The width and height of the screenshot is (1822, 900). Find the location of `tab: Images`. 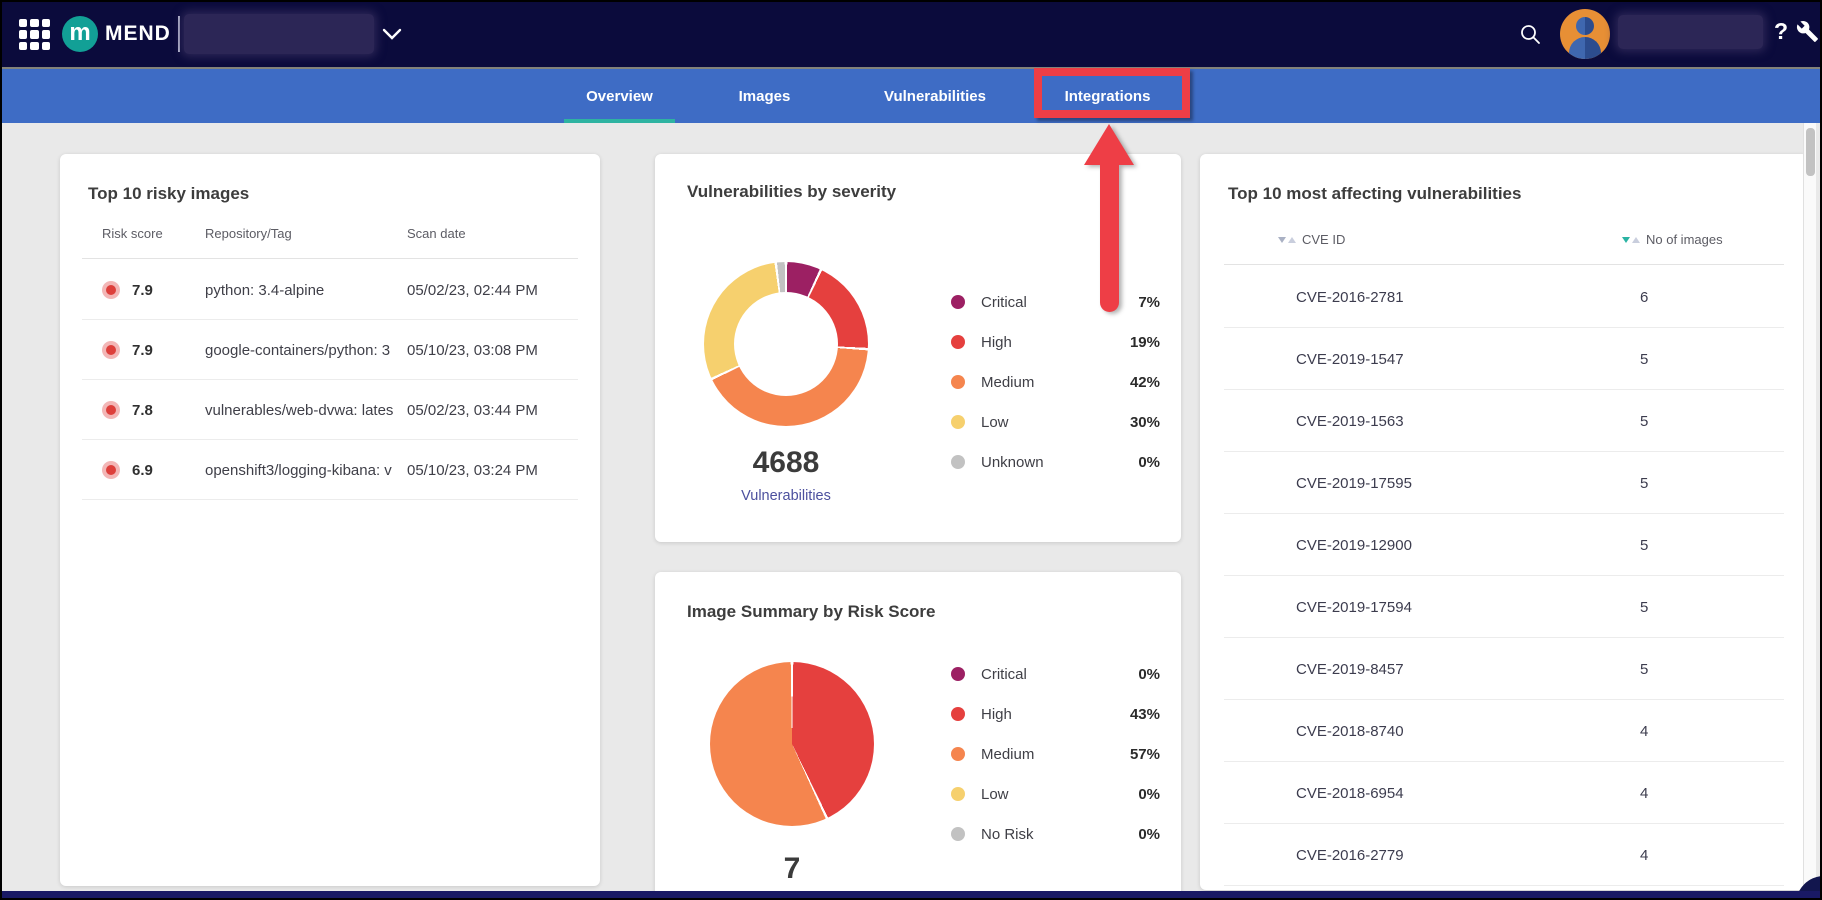

tab: Images is located at coordinates (764, 96).